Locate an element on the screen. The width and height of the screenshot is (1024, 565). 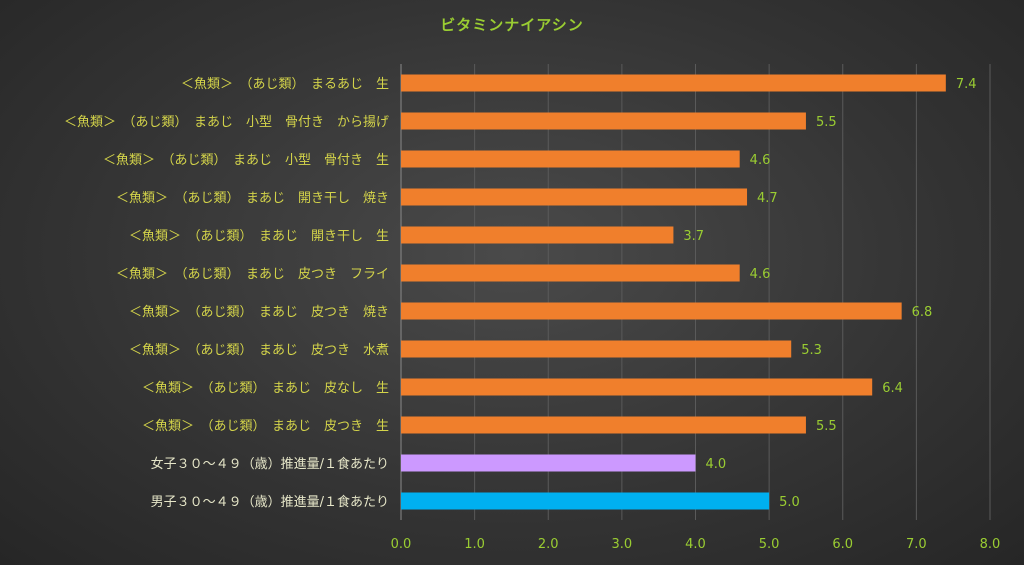
category-label: 女子３０～４９（歳）推進量/１食あたり is located at coordinates (270, 464).